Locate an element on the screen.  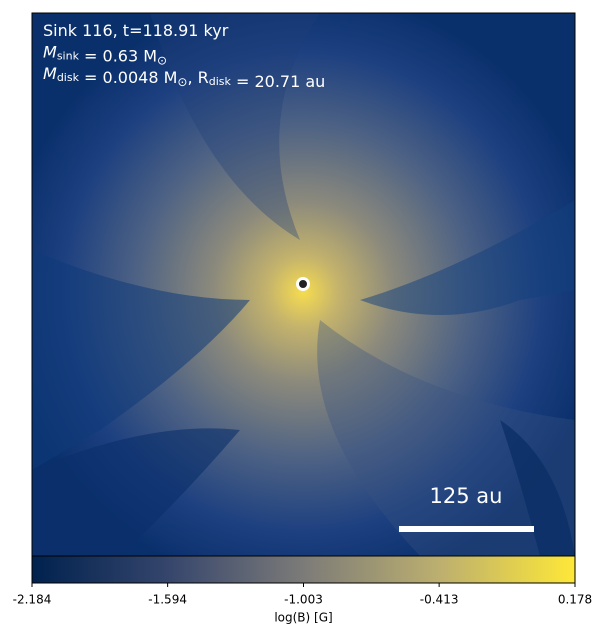
annotation-text: = 20.71 au is located at coordinates (278, 81).